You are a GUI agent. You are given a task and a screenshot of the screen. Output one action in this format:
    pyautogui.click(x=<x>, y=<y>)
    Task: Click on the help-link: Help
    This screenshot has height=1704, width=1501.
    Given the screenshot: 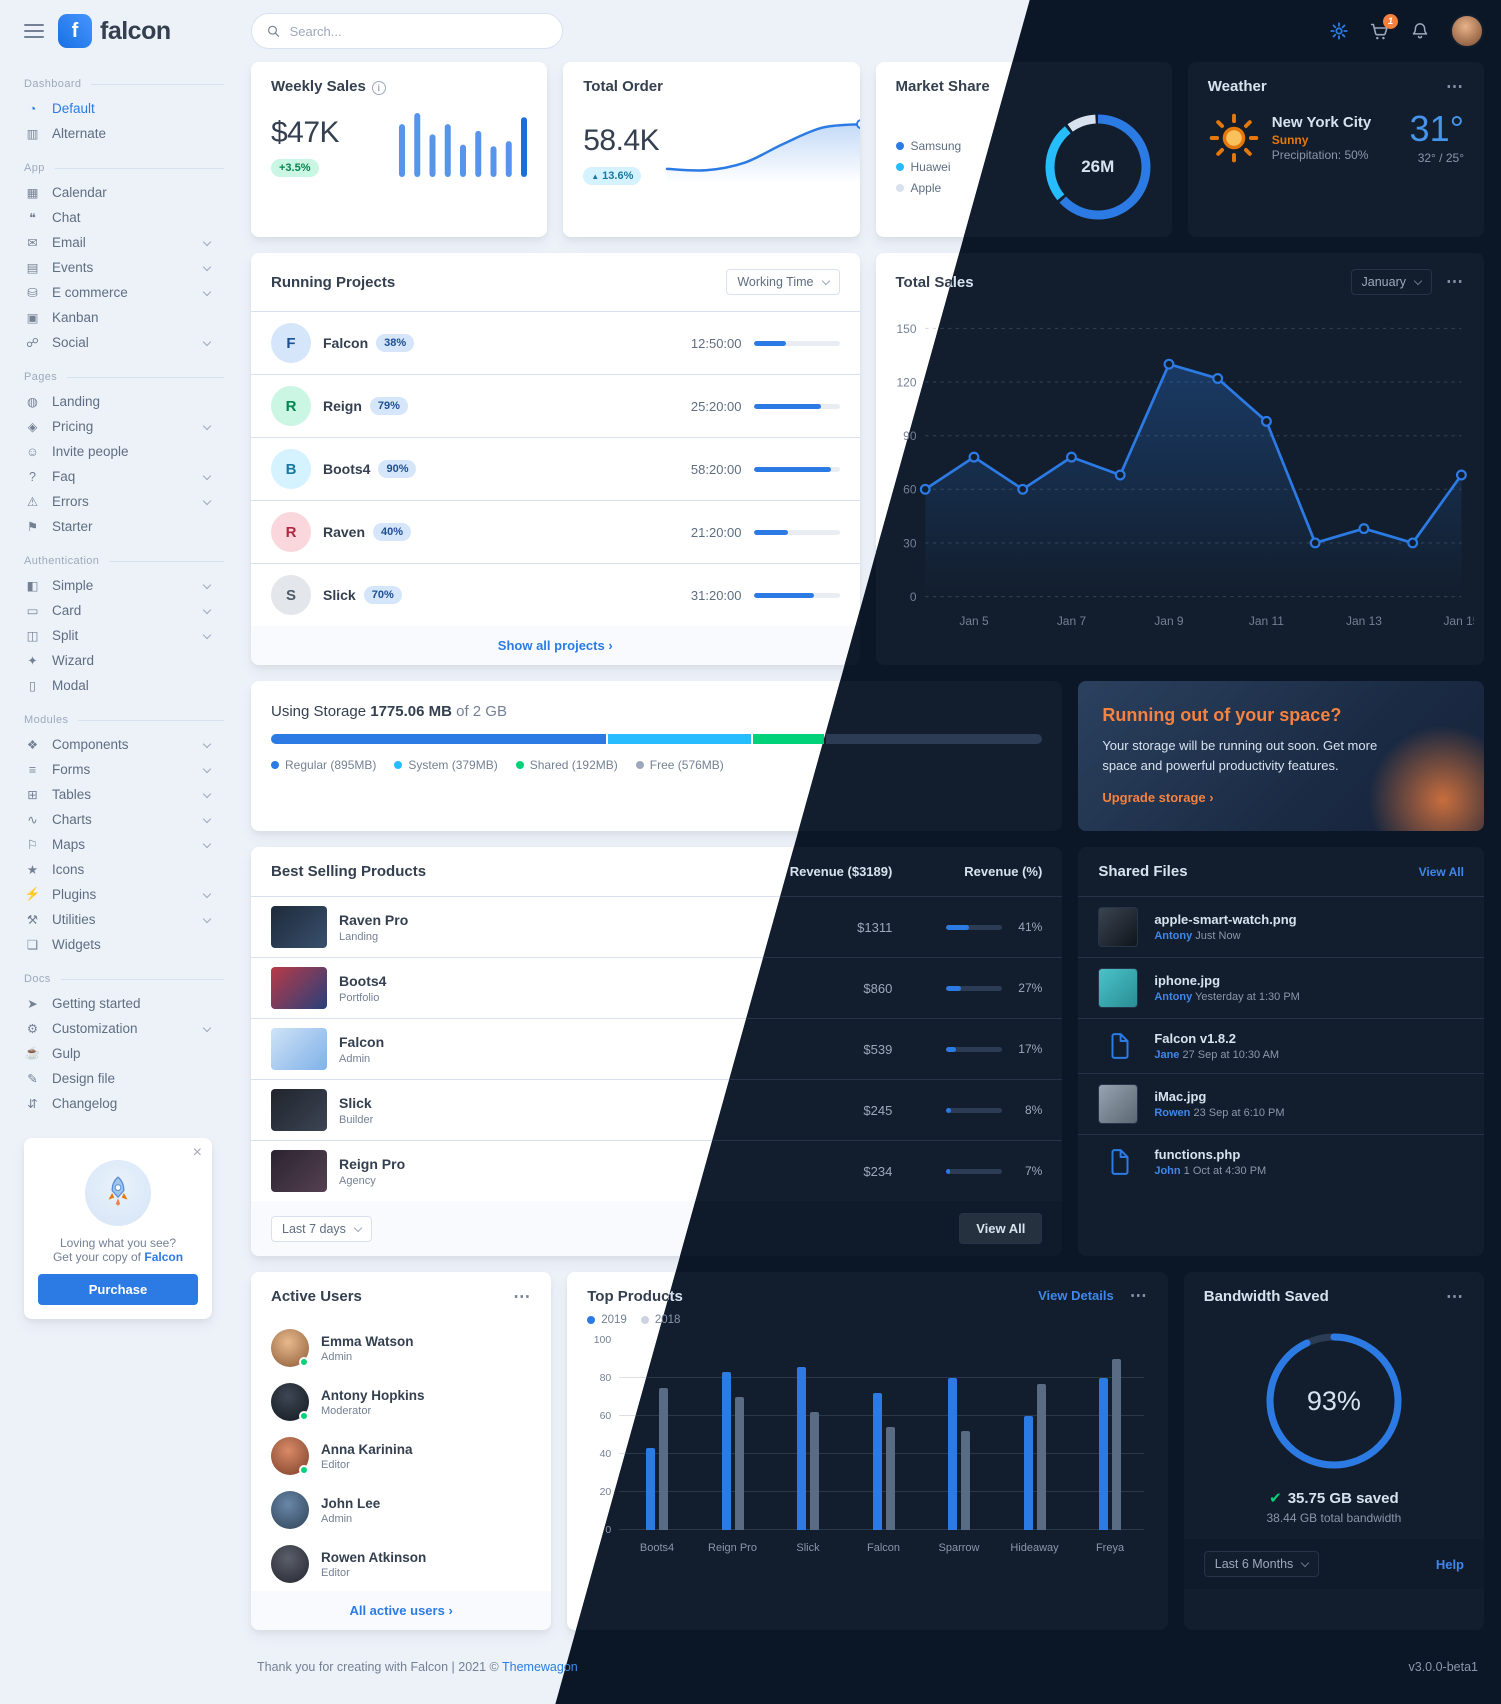 What is the action you would take?
    pyautogui.click(x=1449, y=1564)
    